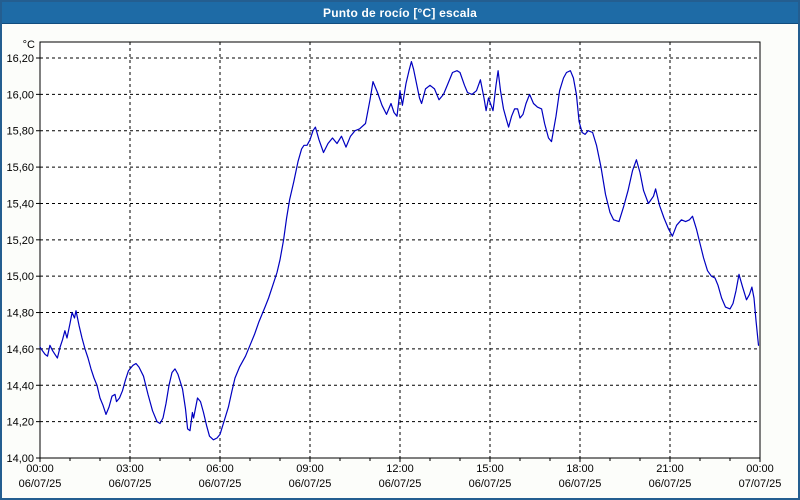 This screenshot has height=500, width=800. What do you see at coordinates (310, 469) in the screenshot?
I see `x-axis-time-label: 09:00` at bounding box center [310, 469].